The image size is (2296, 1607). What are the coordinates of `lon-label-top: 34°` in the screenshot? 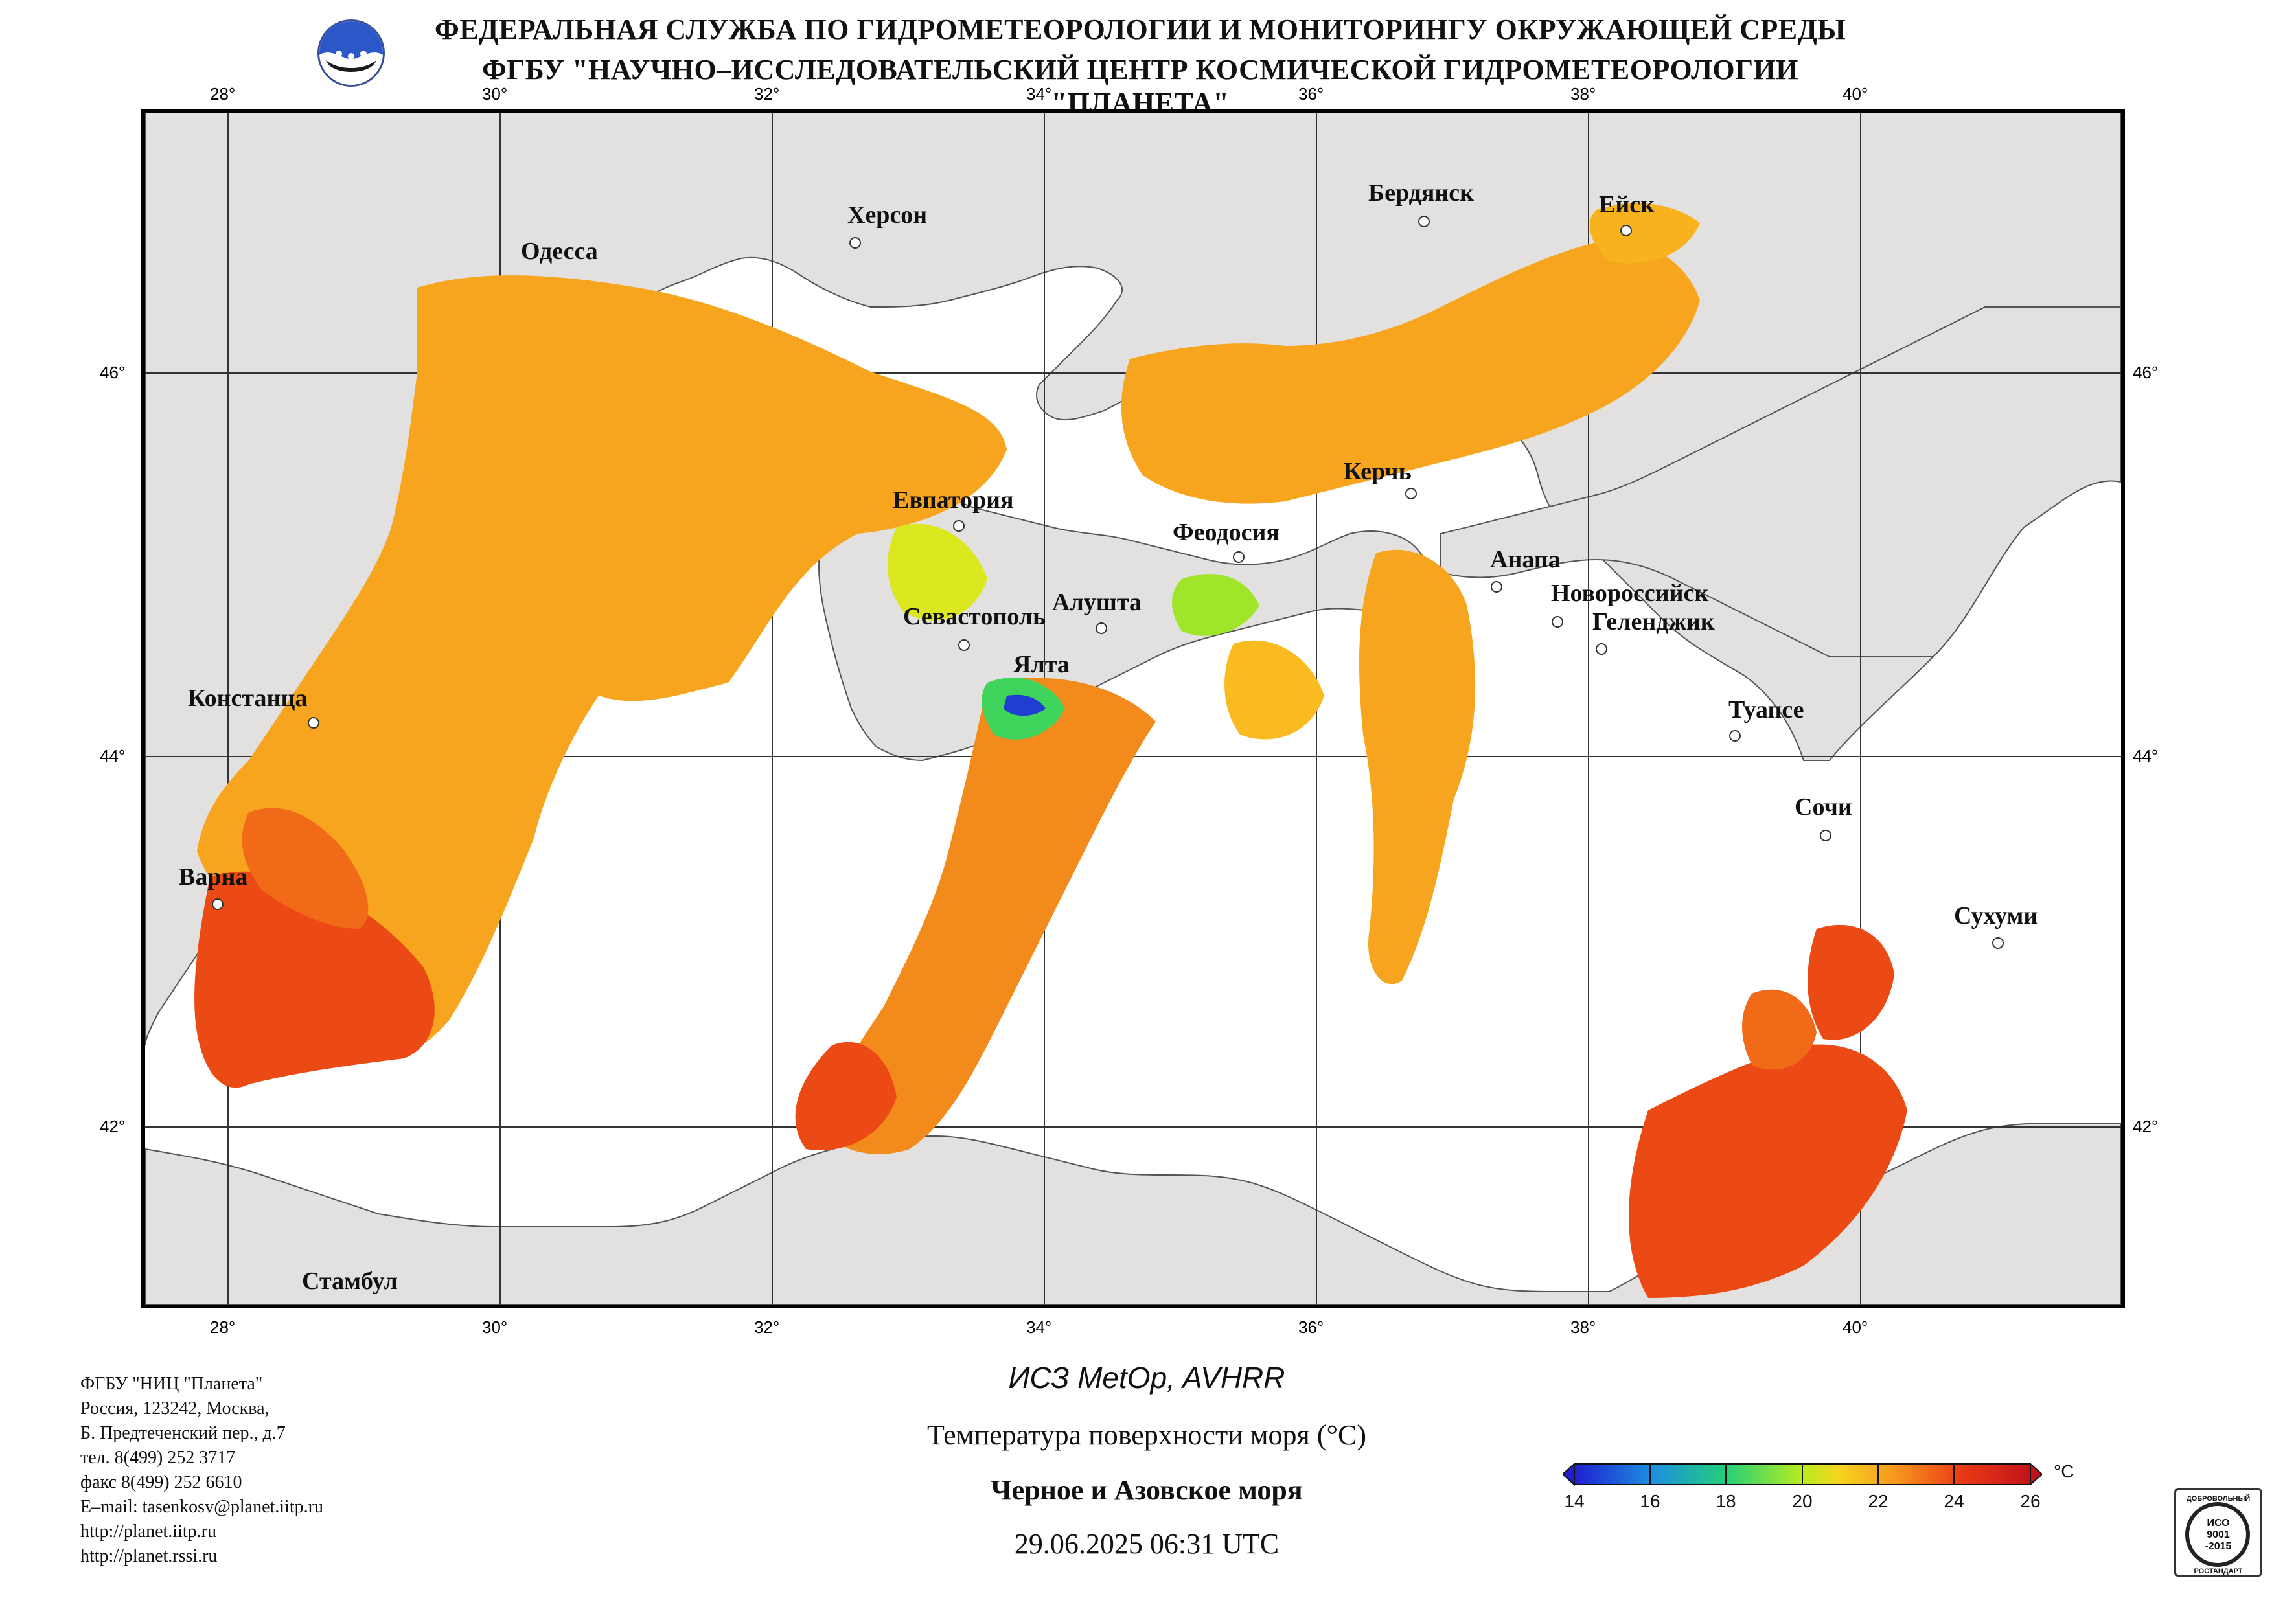 It's located at (1039, 94).